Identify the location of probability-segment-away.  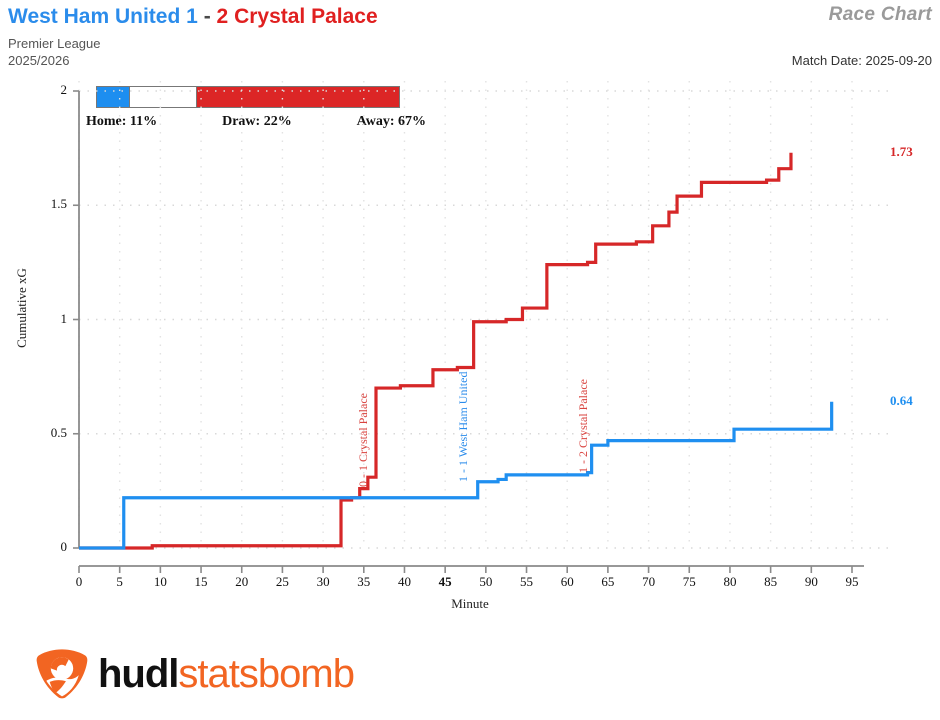
(297, 97).